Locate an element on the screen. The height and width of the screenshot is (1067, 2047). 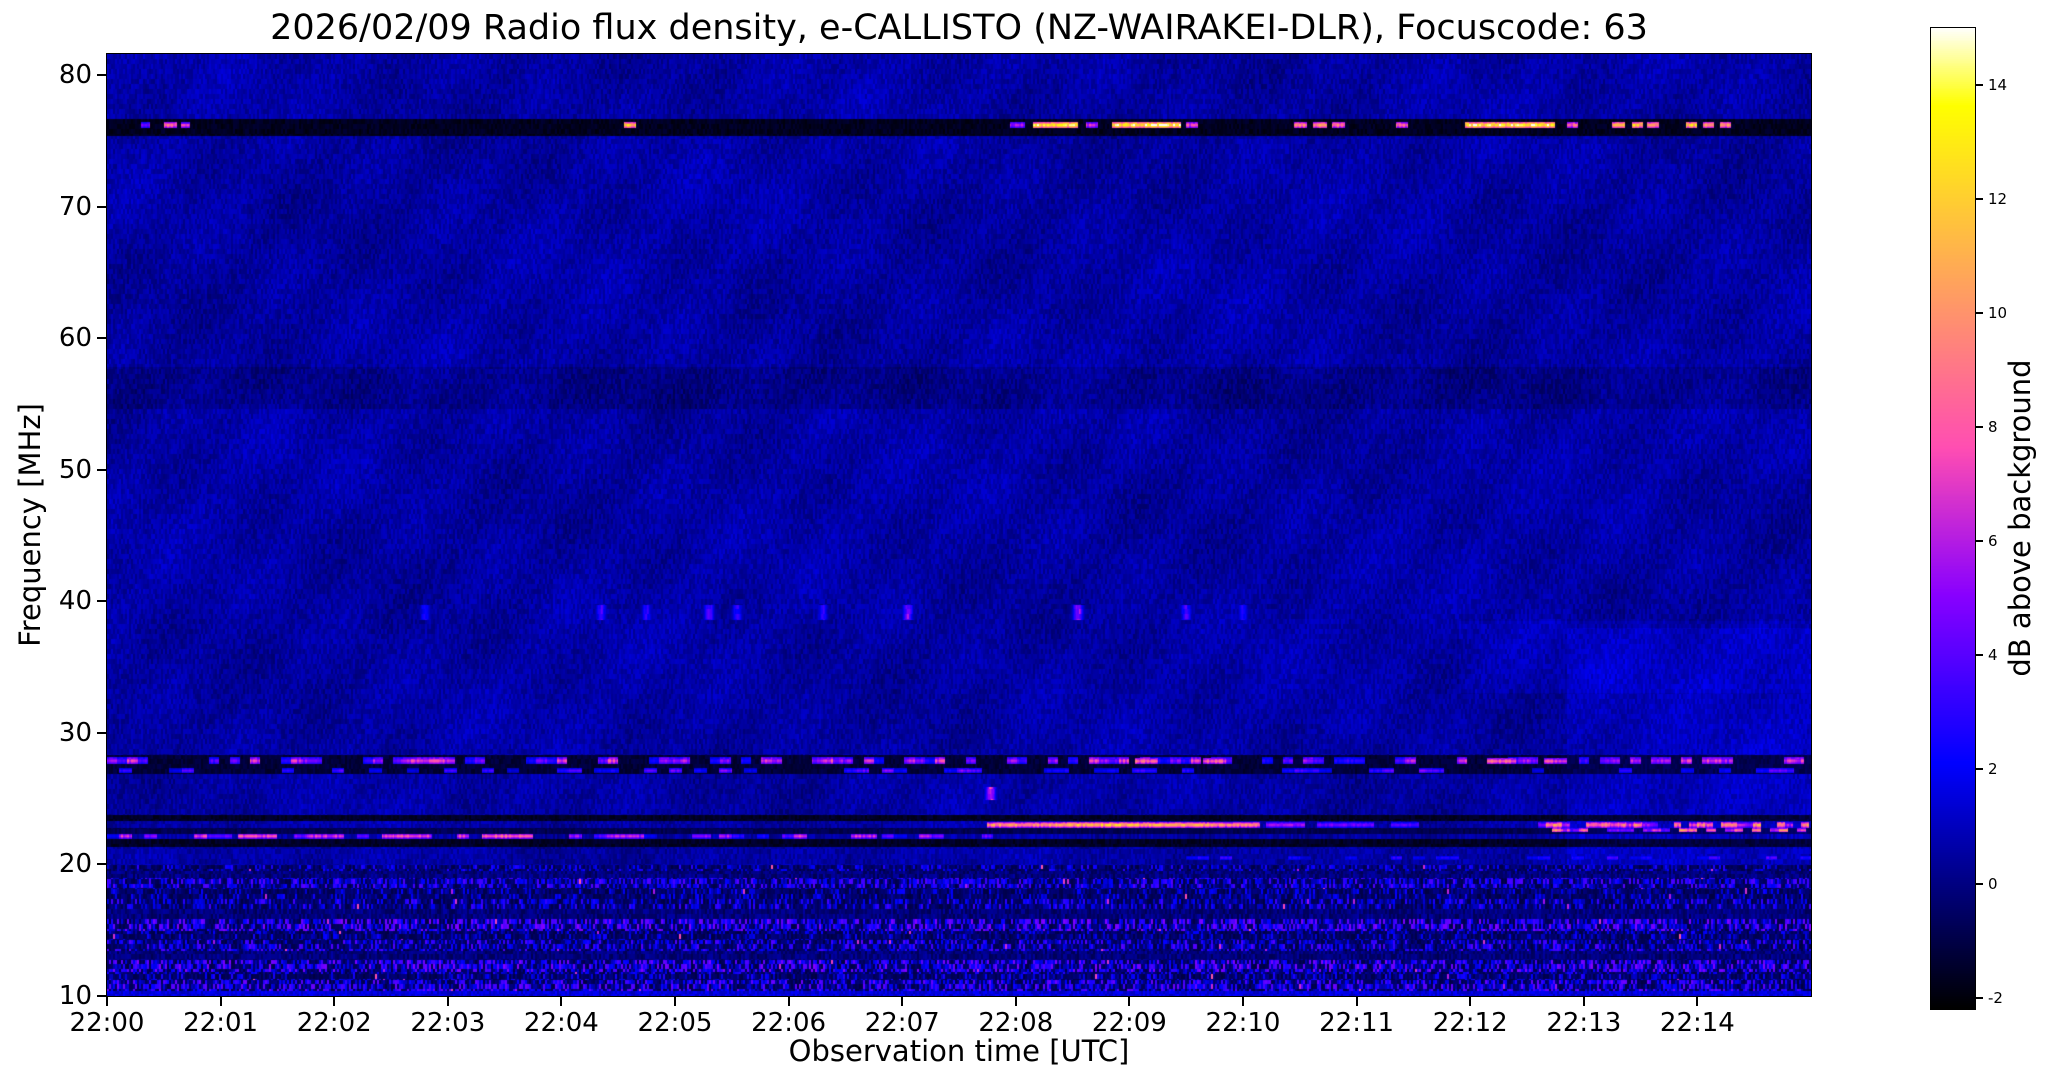
x-tick-label: 22:12 is located at coordinates (1470, 1023).